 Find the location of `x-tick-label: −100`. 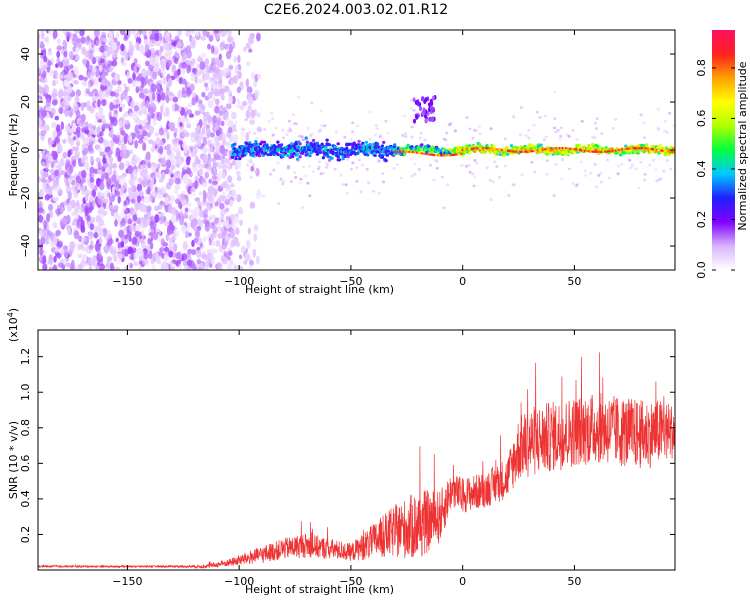

x-tick-label: −100 is located at coordinates (239, 281).